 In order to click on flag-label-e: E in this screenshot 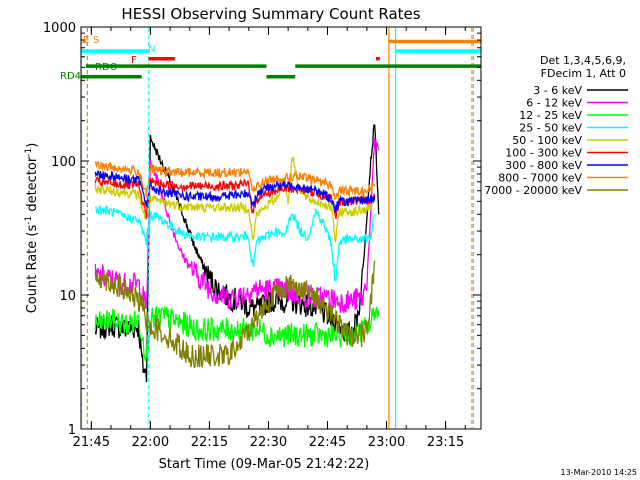, I will do `click(86, 40)`.